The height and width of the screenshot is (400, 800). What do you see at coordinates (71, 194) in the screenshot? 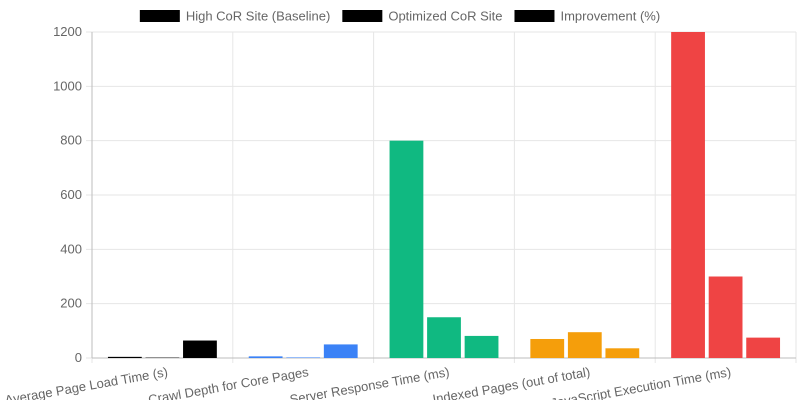
I see `y-tick-label: 600` at bounding box center [71, 194].